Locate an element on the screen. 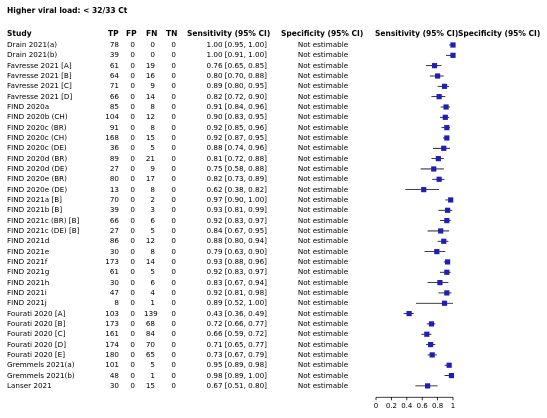 This screenshot has height=418, width=547. cell-study: FIND 2020c (BR) is located at coordinates (37, 127).